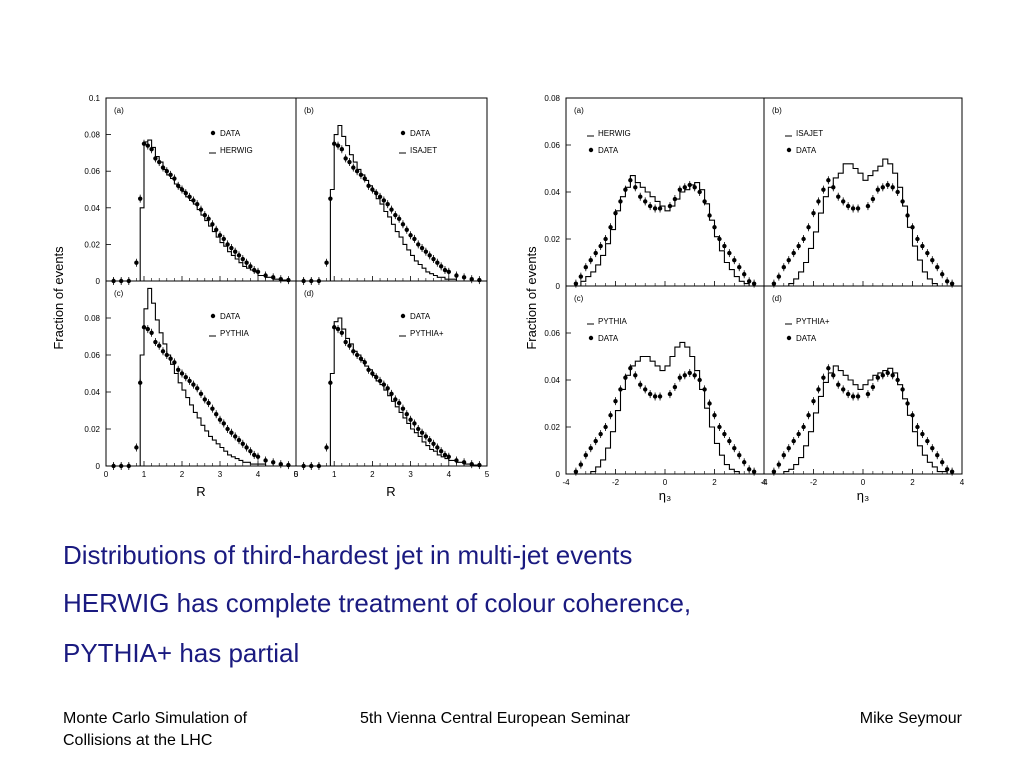 This screenshot has height=768, width=1024. What do you see at coordinates (420, 133) in the screenshot?
I see `chart1-panel-b-legend-text: DATA` at bounding box center [420, 133].